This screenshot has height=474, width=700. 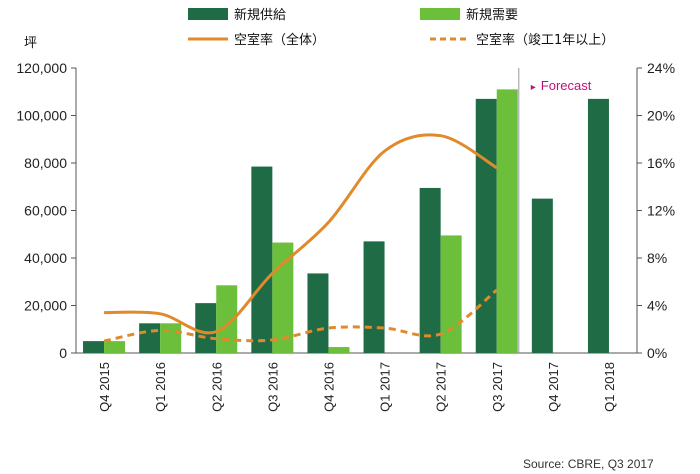 I want to click on y-ticks-left: 0 20,000 40,000 60,000 80,000 100,000 120,000, so click(x=46, y=210).